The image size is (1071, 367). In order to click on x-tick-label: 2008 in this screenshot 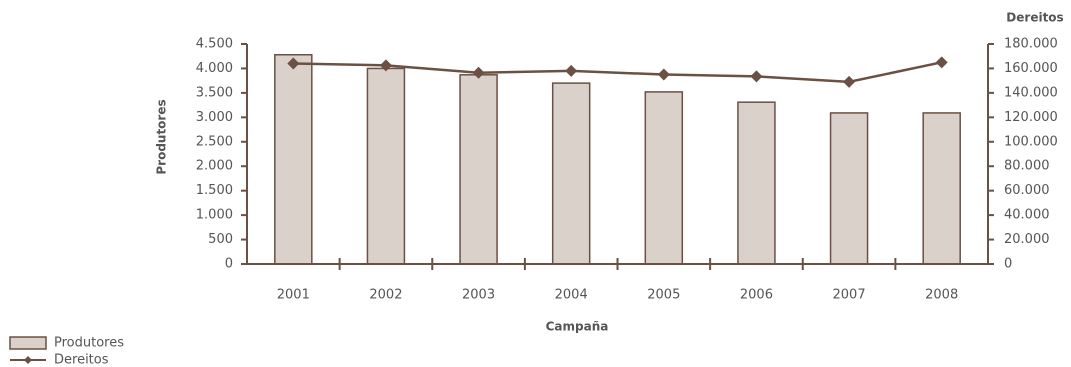, I will do `click(941, 295)`.